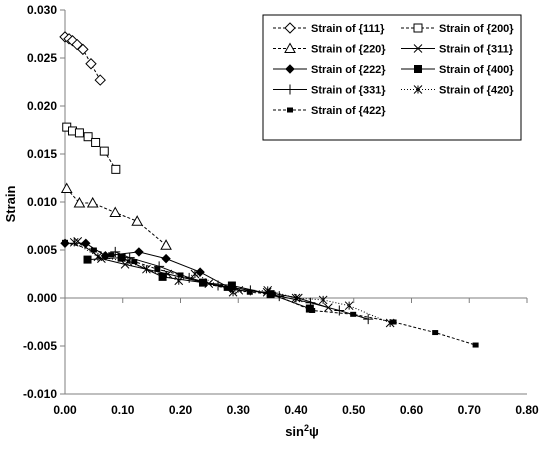 Image resolution: width=550 pixels, height=449 pixels. What do you see at coordinates (412, 410) in the screenshot?
I see `x-tick-label: 0.60` at bounding box center [412, 410].